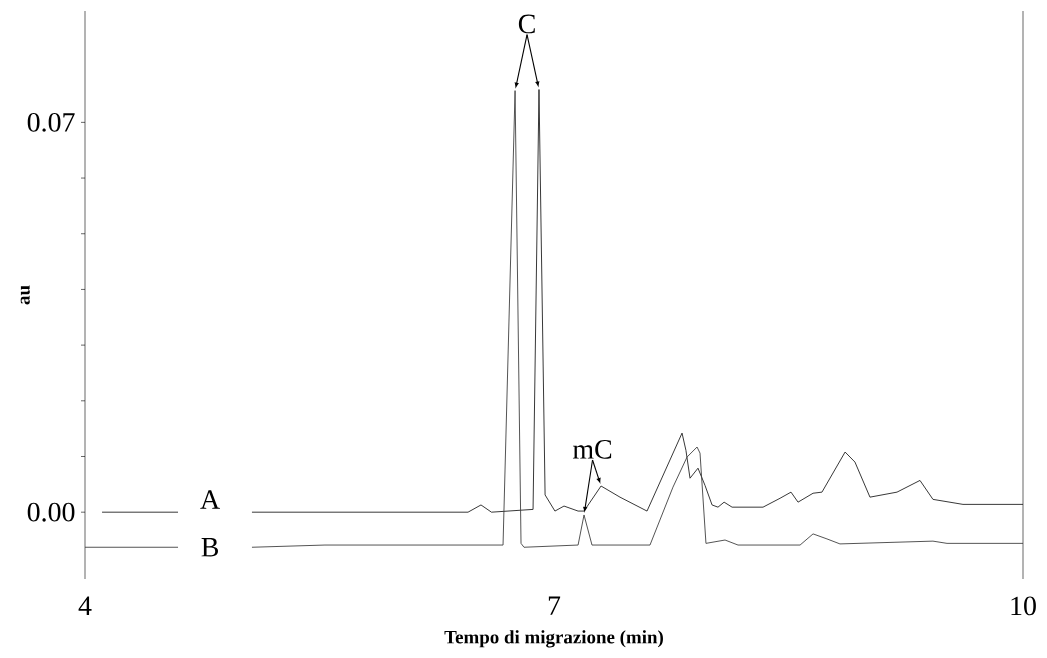  Describe the element at coordinates (210, 499) in the screenshot. I see `series-label: A` at that location.